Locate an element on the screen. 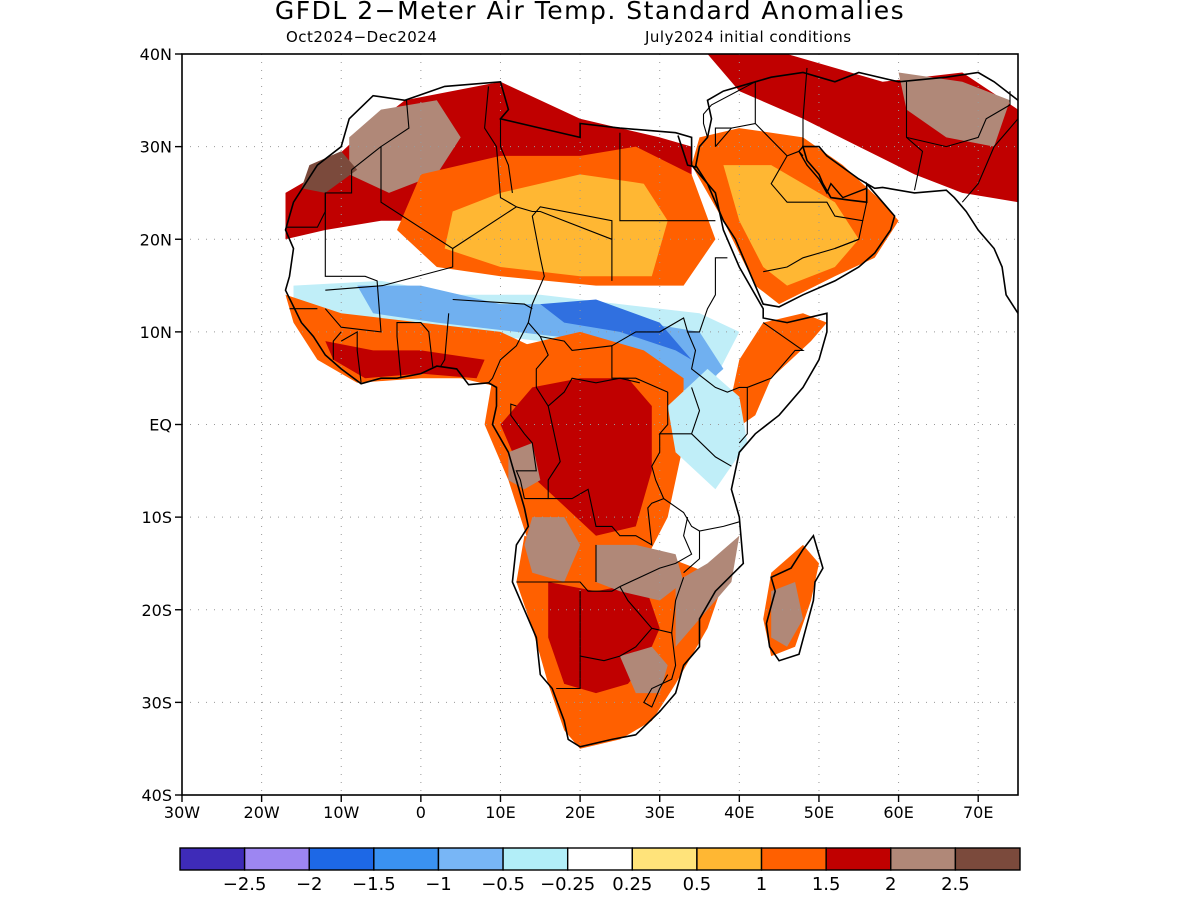  latitude-labels: 40N 30N 20N 10N EQ 10S 20S 30S 40S is located at coordinates (161, 425).